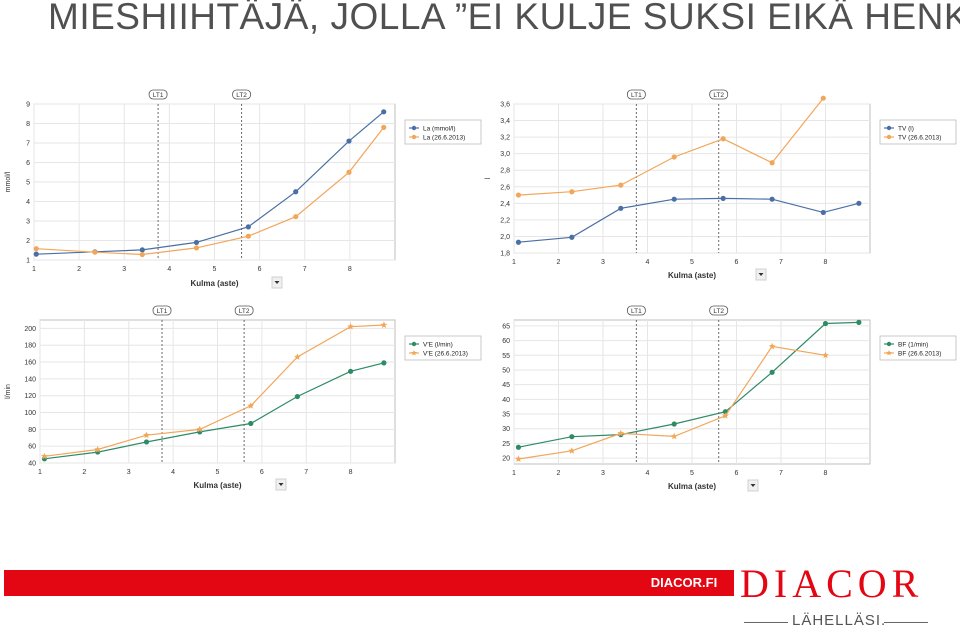  I want to click on y-axis-label: mmol/l, so click(8, 181).